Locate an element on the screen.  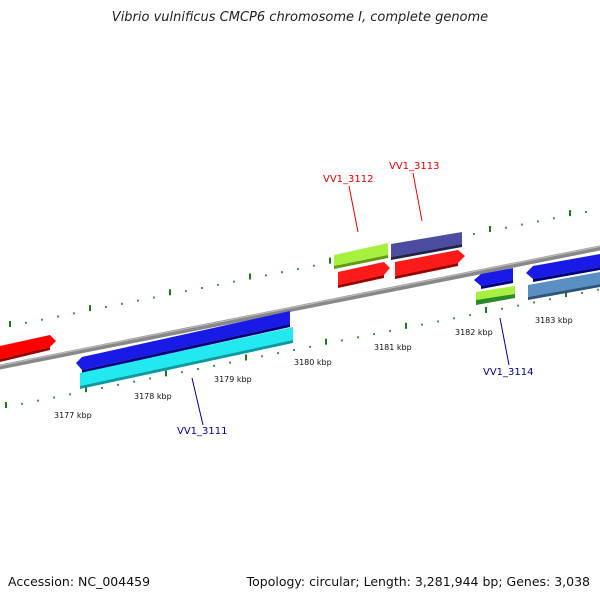
gene-feature-vv1-3111-cyan is located at coordinates (186, 356).